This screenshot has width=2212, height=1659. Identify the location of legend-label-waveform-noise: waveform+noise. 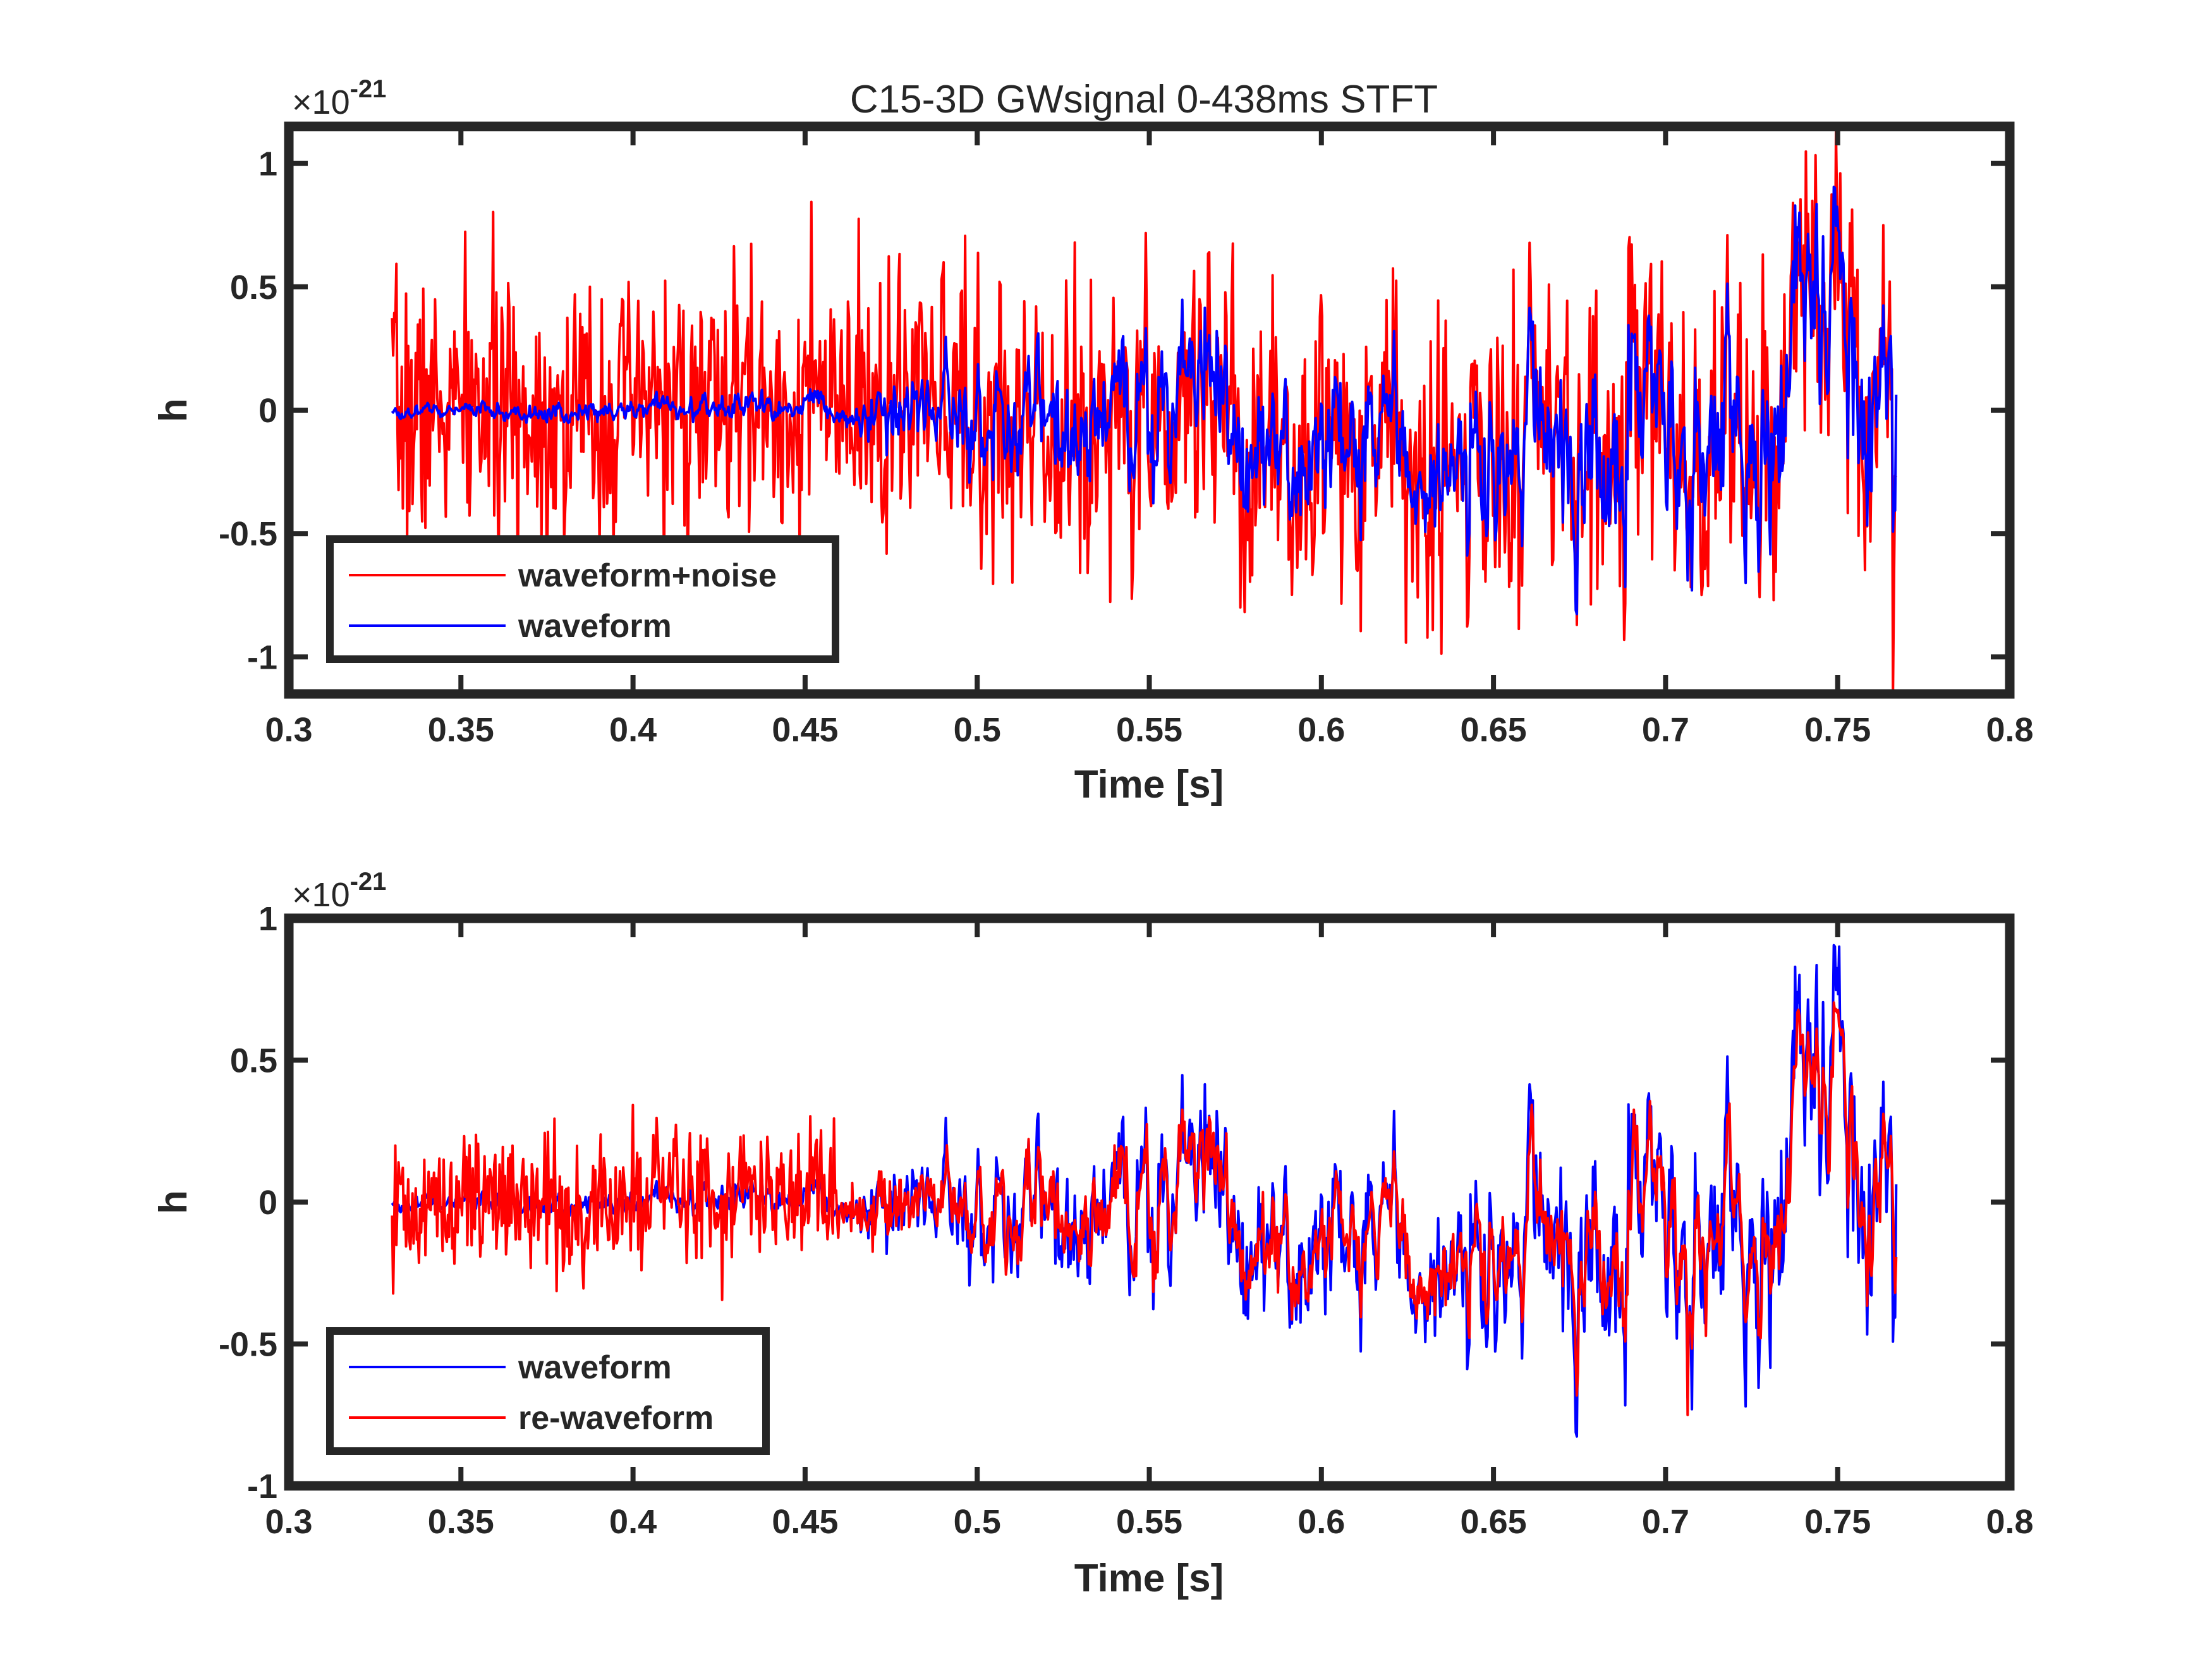
(647, 575).